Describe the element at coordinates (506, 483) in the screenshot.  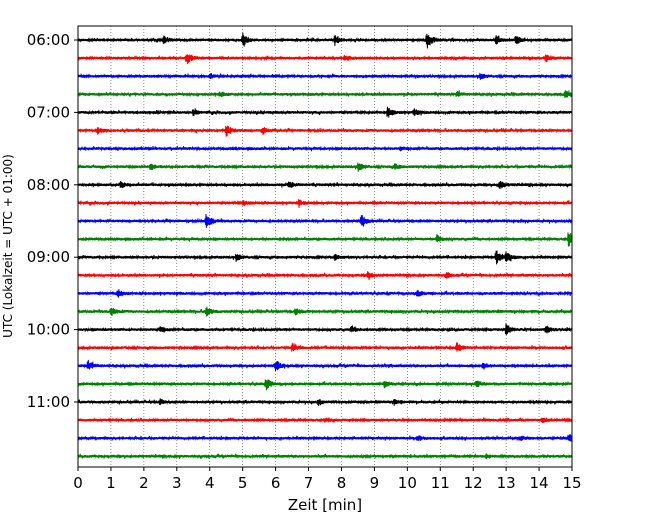
I see `x-tick-label: 13` at that location.